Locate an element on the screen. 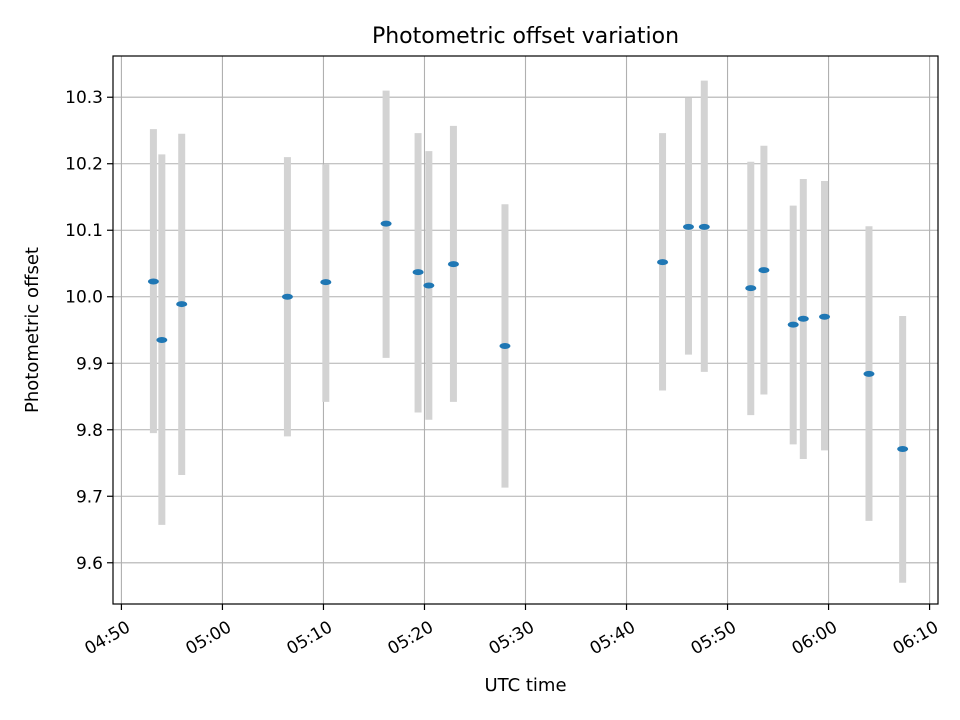 Image resolution: width=960 pixels, height=720 pixels. y-tick-label: 9.9 is located at coordinates (89, 364).